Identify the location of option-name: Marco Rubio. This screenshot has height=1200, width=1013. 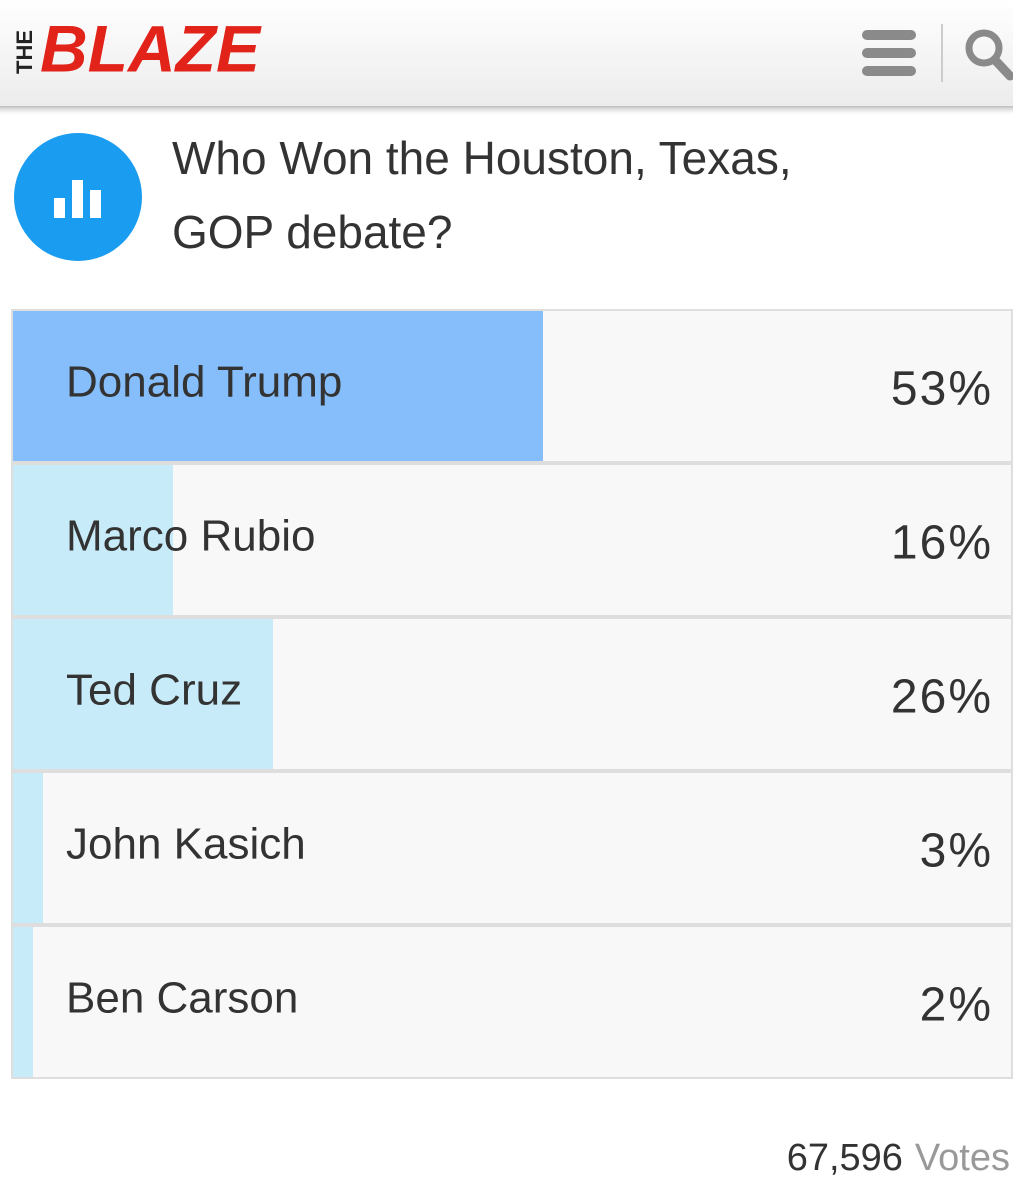
(190, 536).